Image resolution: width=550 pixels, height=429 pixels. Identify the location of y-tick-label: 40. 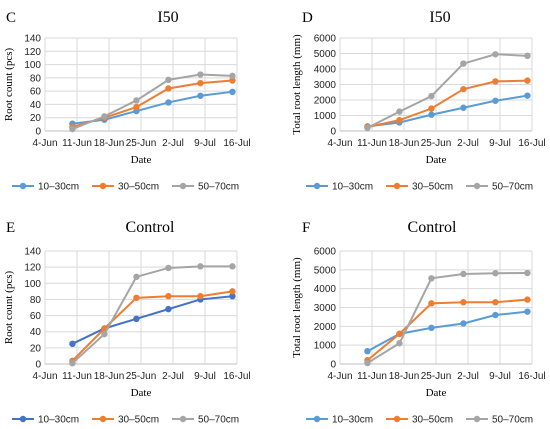
(36, 332).